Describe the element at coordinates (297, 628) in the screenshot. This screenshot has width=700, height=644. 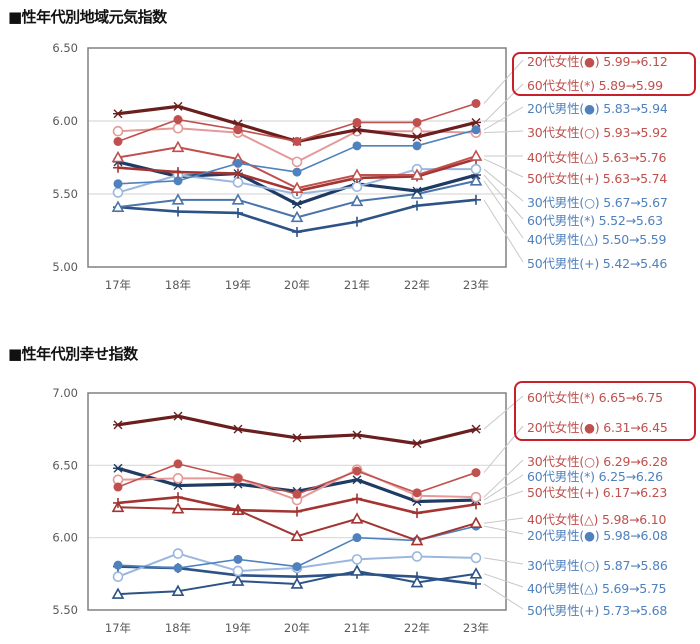
I see `x-tick-label: 20年` at that location.